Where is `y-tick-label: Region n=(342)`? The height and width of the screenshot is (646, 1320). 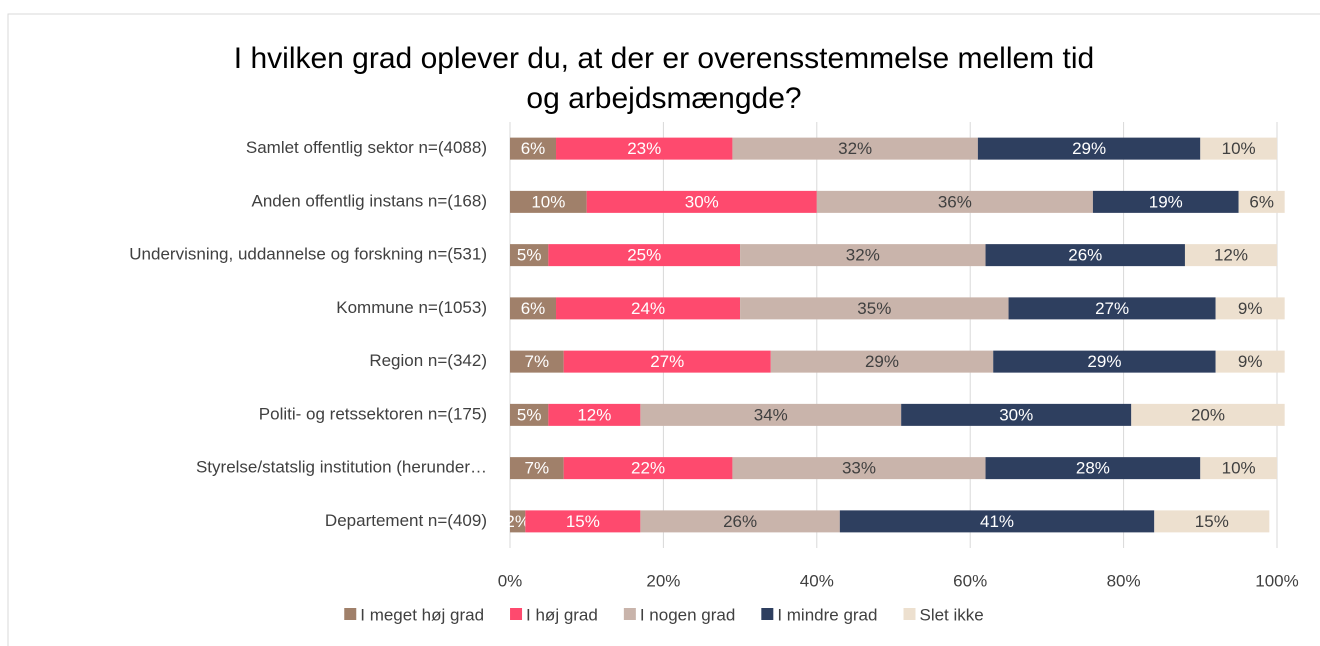
y-tick-label: Region n=(342) is located at coordinates (428, 360).